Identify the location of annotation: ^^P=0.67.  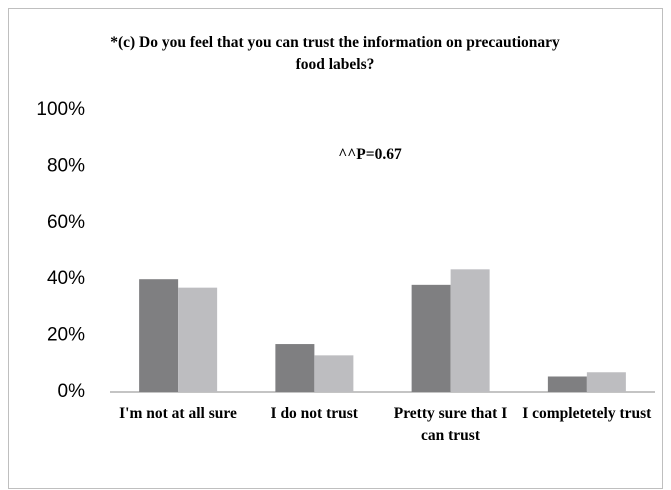
(370, 154).